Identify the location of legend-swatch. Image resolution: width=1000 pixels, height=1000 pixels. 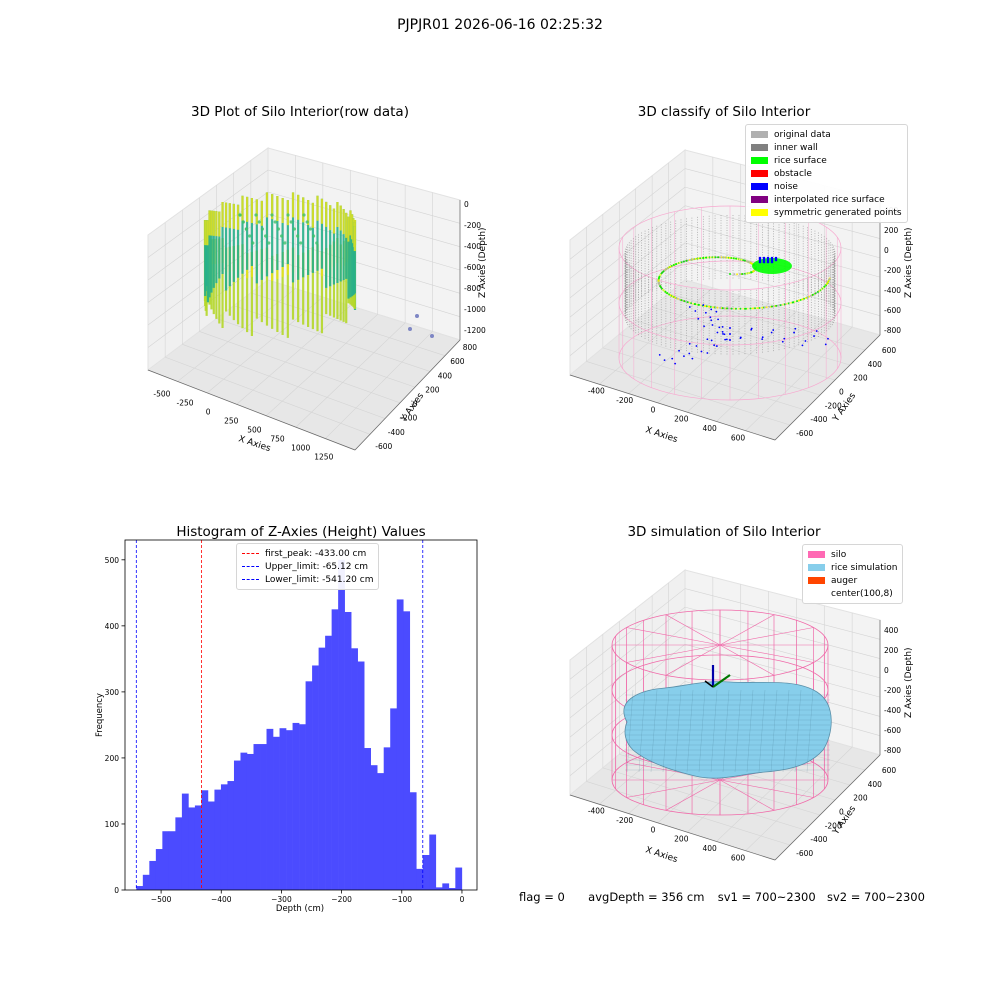
(250, 579).